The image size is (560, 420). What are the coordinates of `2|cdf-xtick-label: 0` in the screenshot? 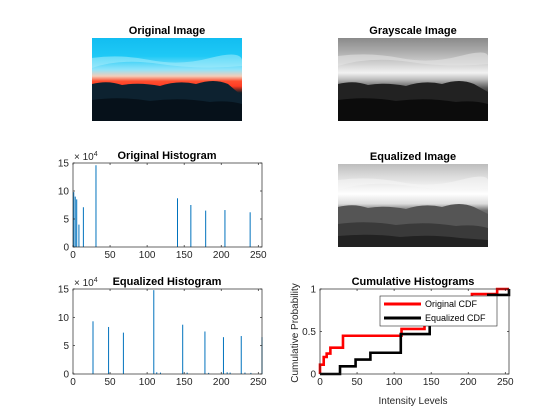 It's located at (320, 382).